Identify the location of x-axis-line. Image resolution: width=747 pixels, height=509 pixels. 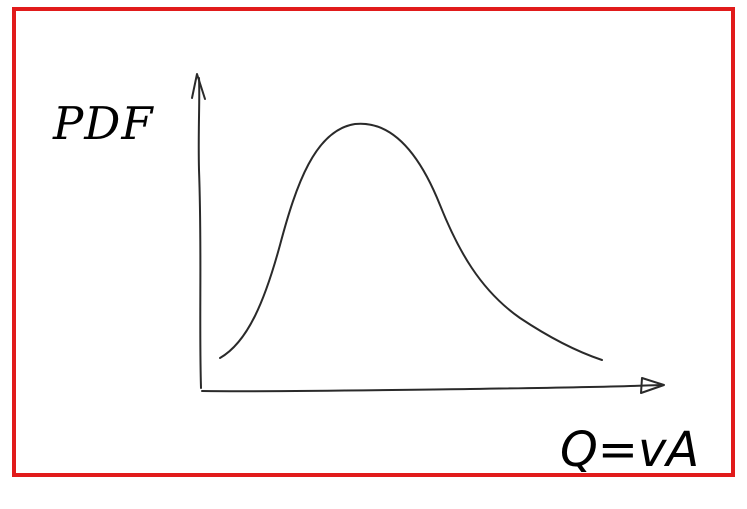
(431, 388).